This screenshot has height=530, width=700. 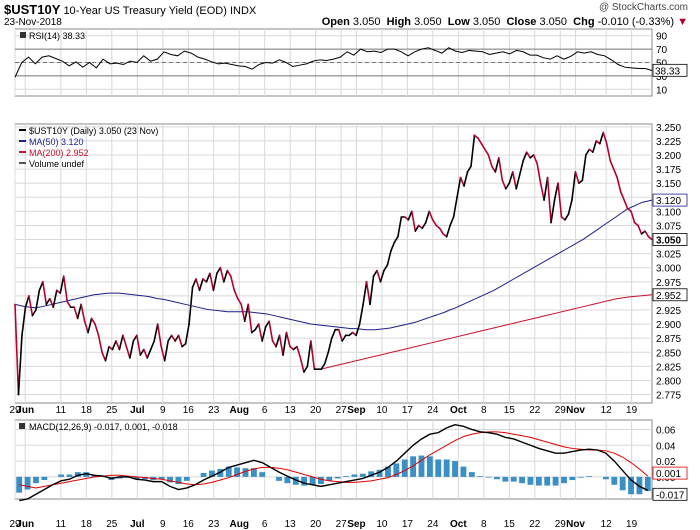 I want to click on rsi-last-box, so click(x=670, y=70).